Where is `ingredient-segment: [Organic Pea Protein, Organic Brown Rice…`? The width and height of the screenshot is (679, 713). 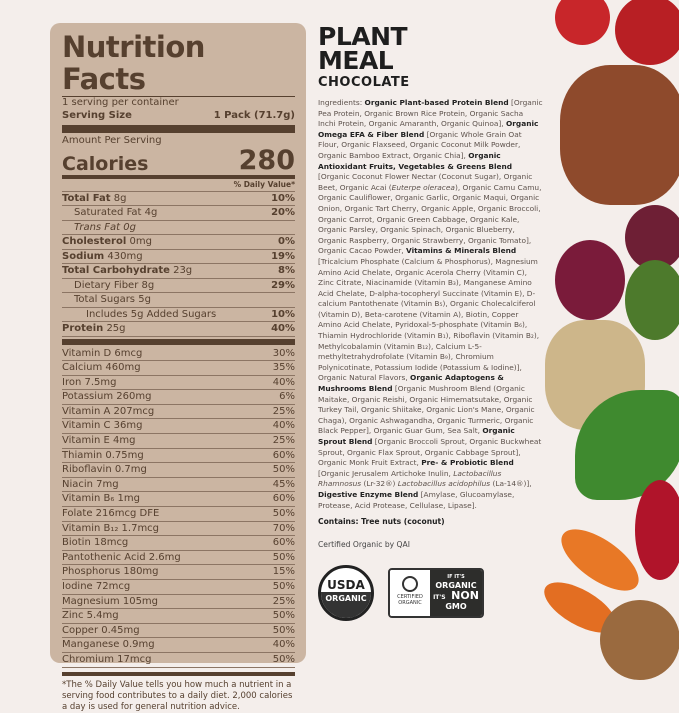
ingredient-segment: [Organic Pea Protein, Organic Brown Rice… is located at coordinates (430, 113).